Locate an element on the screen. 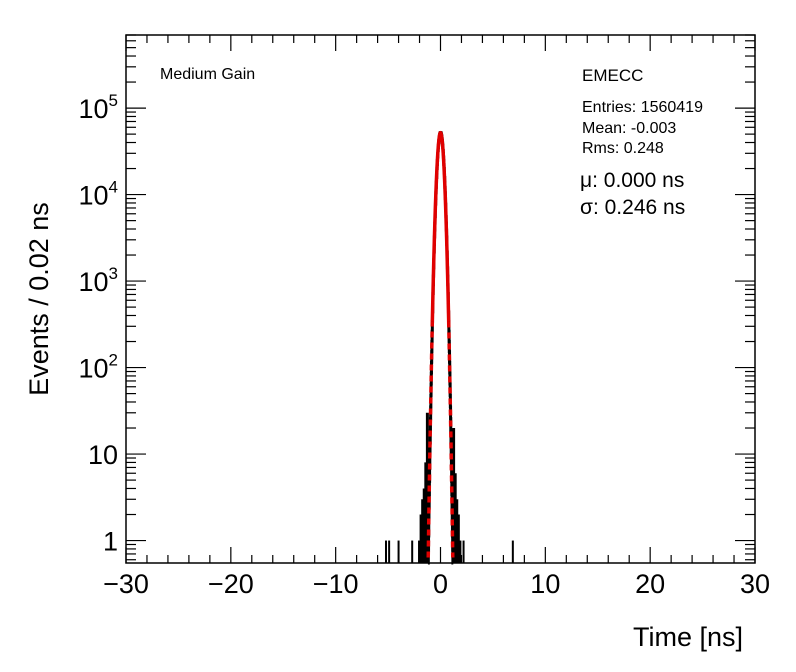  x-tick-label: 0 is located at coordinates (440, 584).